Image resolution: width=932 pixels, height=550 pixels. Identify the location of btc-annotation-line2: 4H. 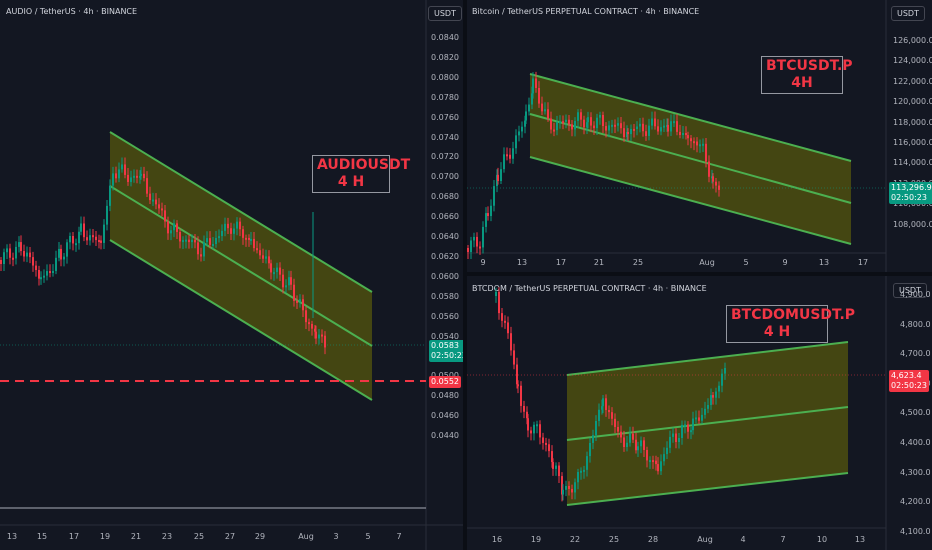
(802, 83).